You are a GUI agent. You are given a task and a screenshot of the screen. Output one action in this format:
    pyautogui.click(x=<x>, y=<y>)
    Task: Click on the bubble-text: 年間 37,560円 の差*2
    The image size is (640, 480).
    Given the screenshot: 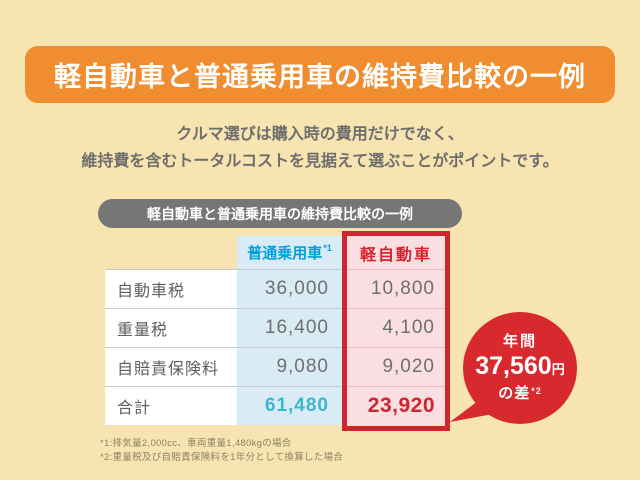 What is the action you would take?
    pyautogui.click(x=520, y=356)
    